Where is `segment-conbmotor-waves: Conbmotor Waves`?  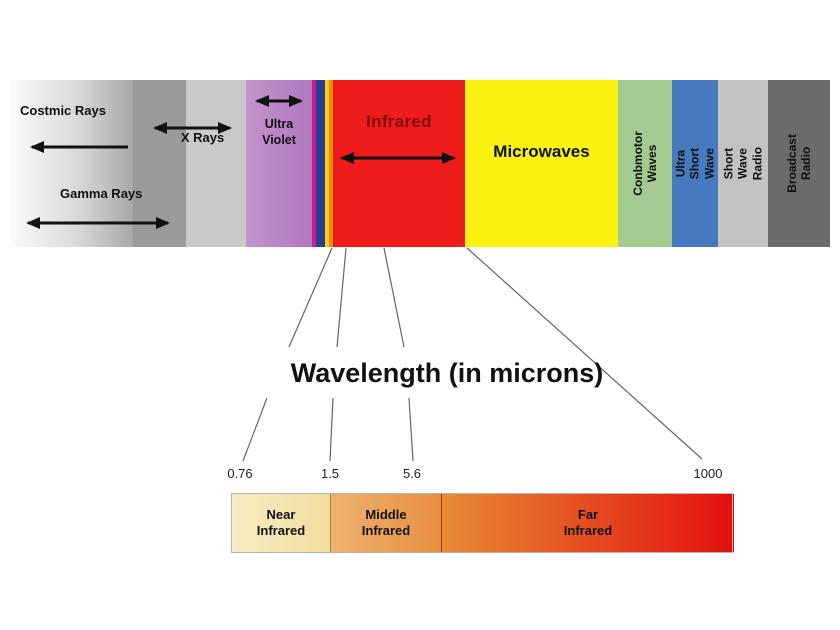 segment-conbmotor-waves: Conbmotor Waves is located at coordinates (645, 163).